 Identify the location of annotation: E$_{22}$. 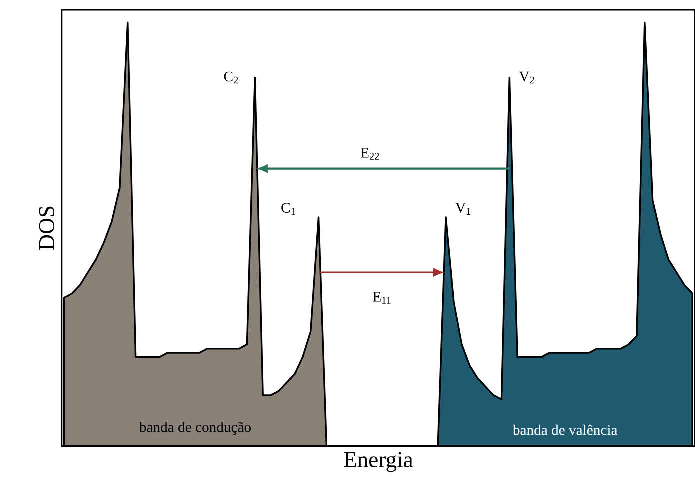
(370, 154).